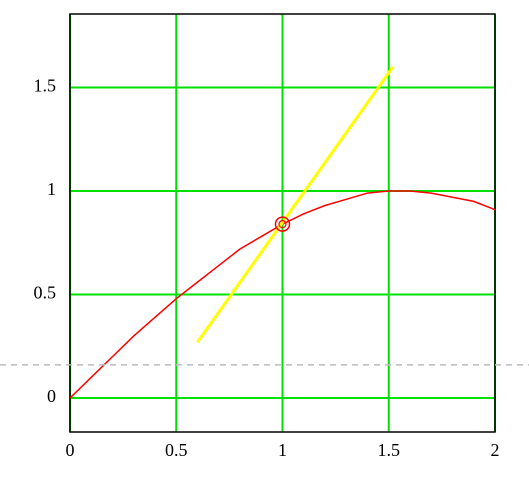  Describe the element at coordinates (45, 293) in the screenshot. I see `y-tick-label: 0.5` at that location.